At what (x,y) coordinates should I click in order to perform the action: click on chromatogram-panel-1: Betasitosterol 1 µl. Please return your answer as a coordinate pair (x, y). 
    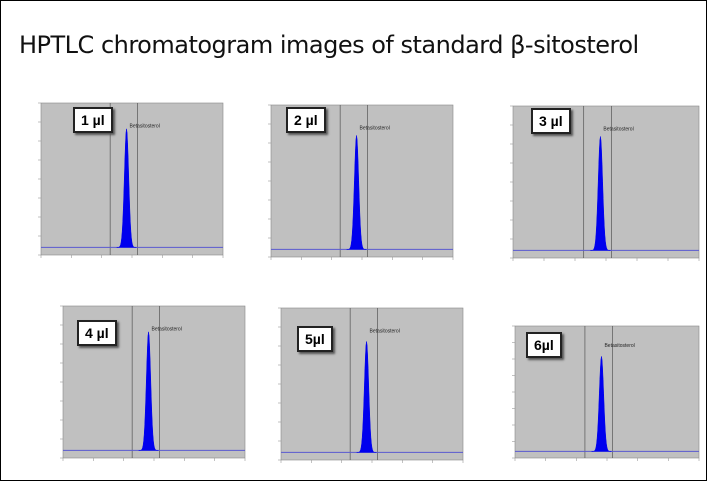
    Looking at the image, I should click on (127, 178).